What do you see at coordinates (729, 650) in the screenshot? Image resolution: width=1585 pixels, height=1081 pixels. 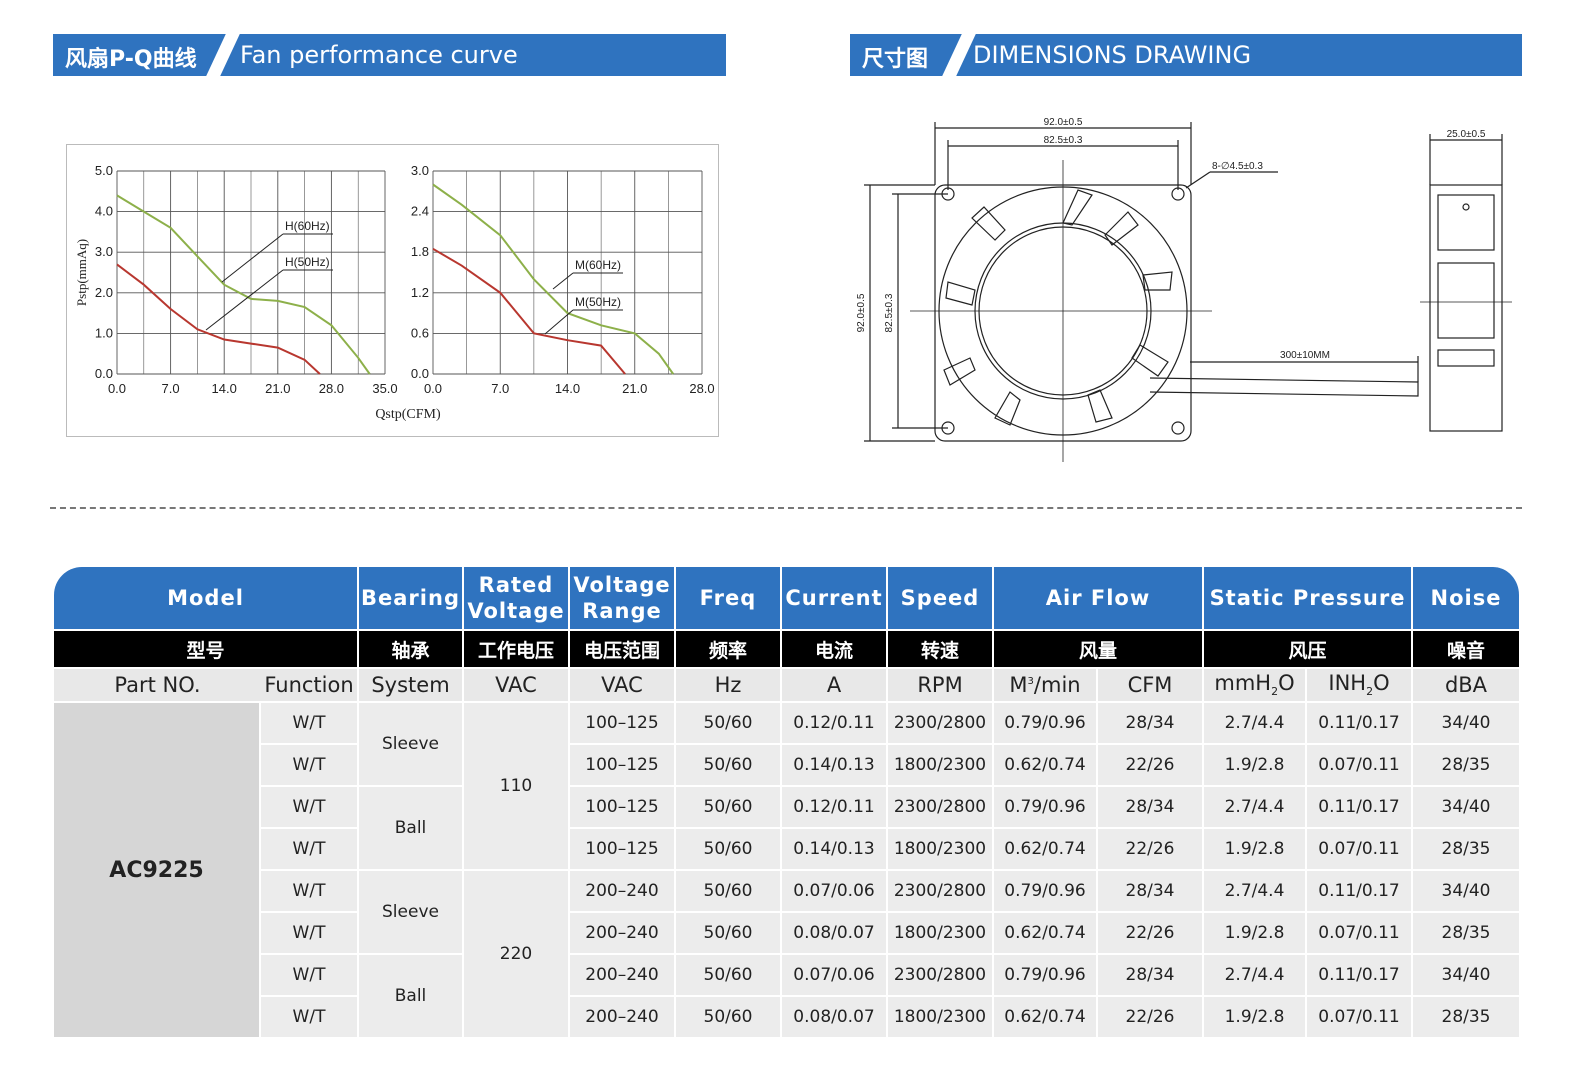 I see `cn-freq: 频率` at bounding box center [729, 650].